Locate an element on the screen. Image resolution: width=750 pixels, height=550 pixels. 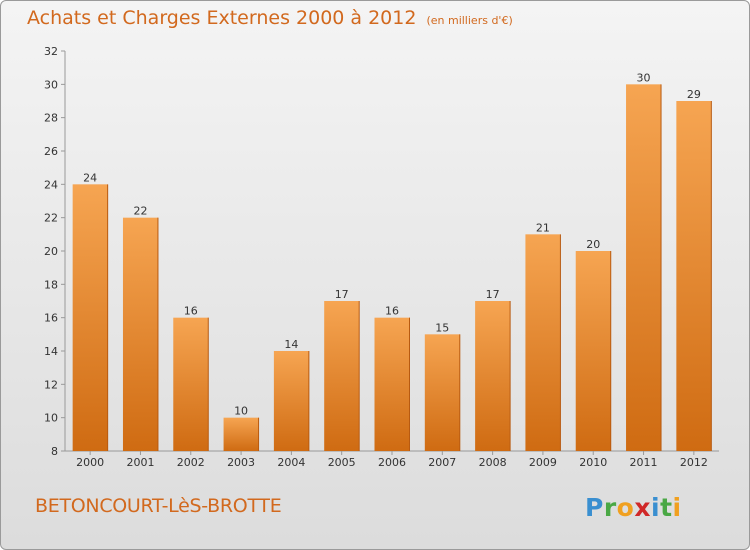
data-label: 24 is located at coordinates (90, 177).